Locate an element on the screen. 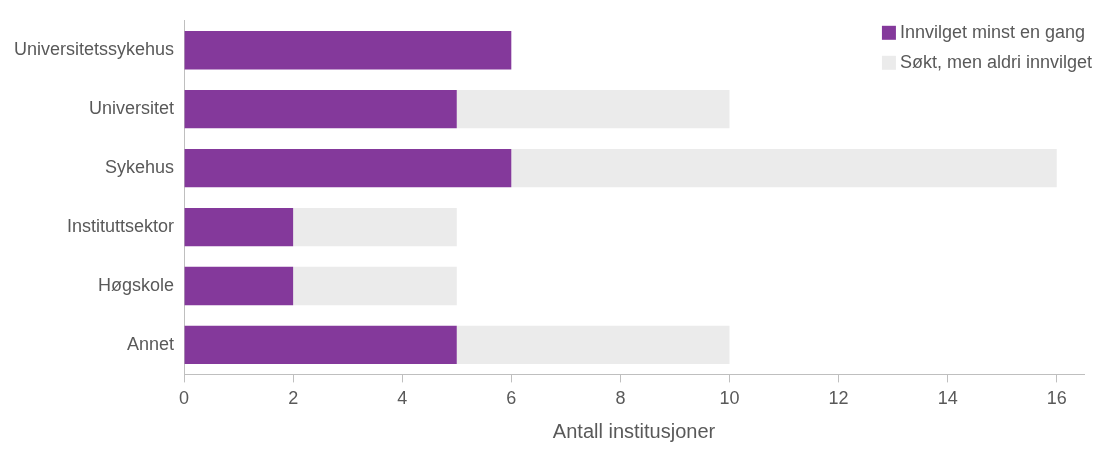  x-tick-label: 12 is located at coordinates (838, 398).